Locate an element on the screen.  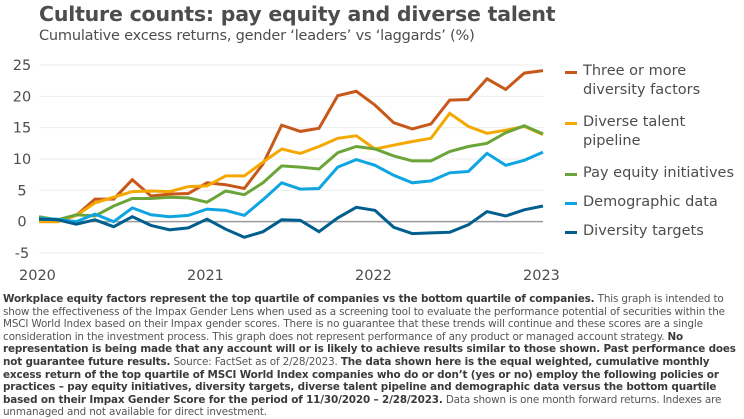
y-tick-label: 10 is located at coordinates (22, 160).